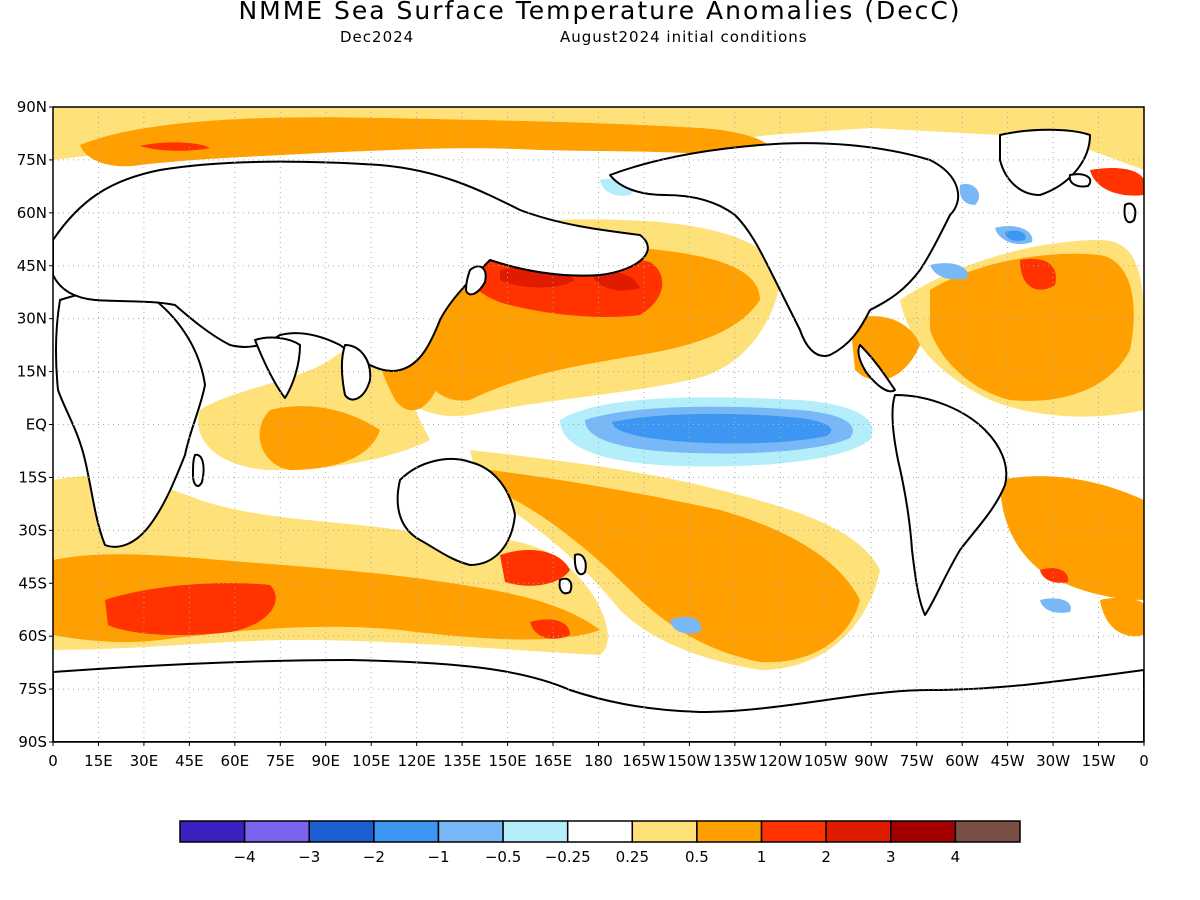 The width and height of the screenshot is (1200, 900). I want to click on legend-label: 0.5, so click(697, 857).